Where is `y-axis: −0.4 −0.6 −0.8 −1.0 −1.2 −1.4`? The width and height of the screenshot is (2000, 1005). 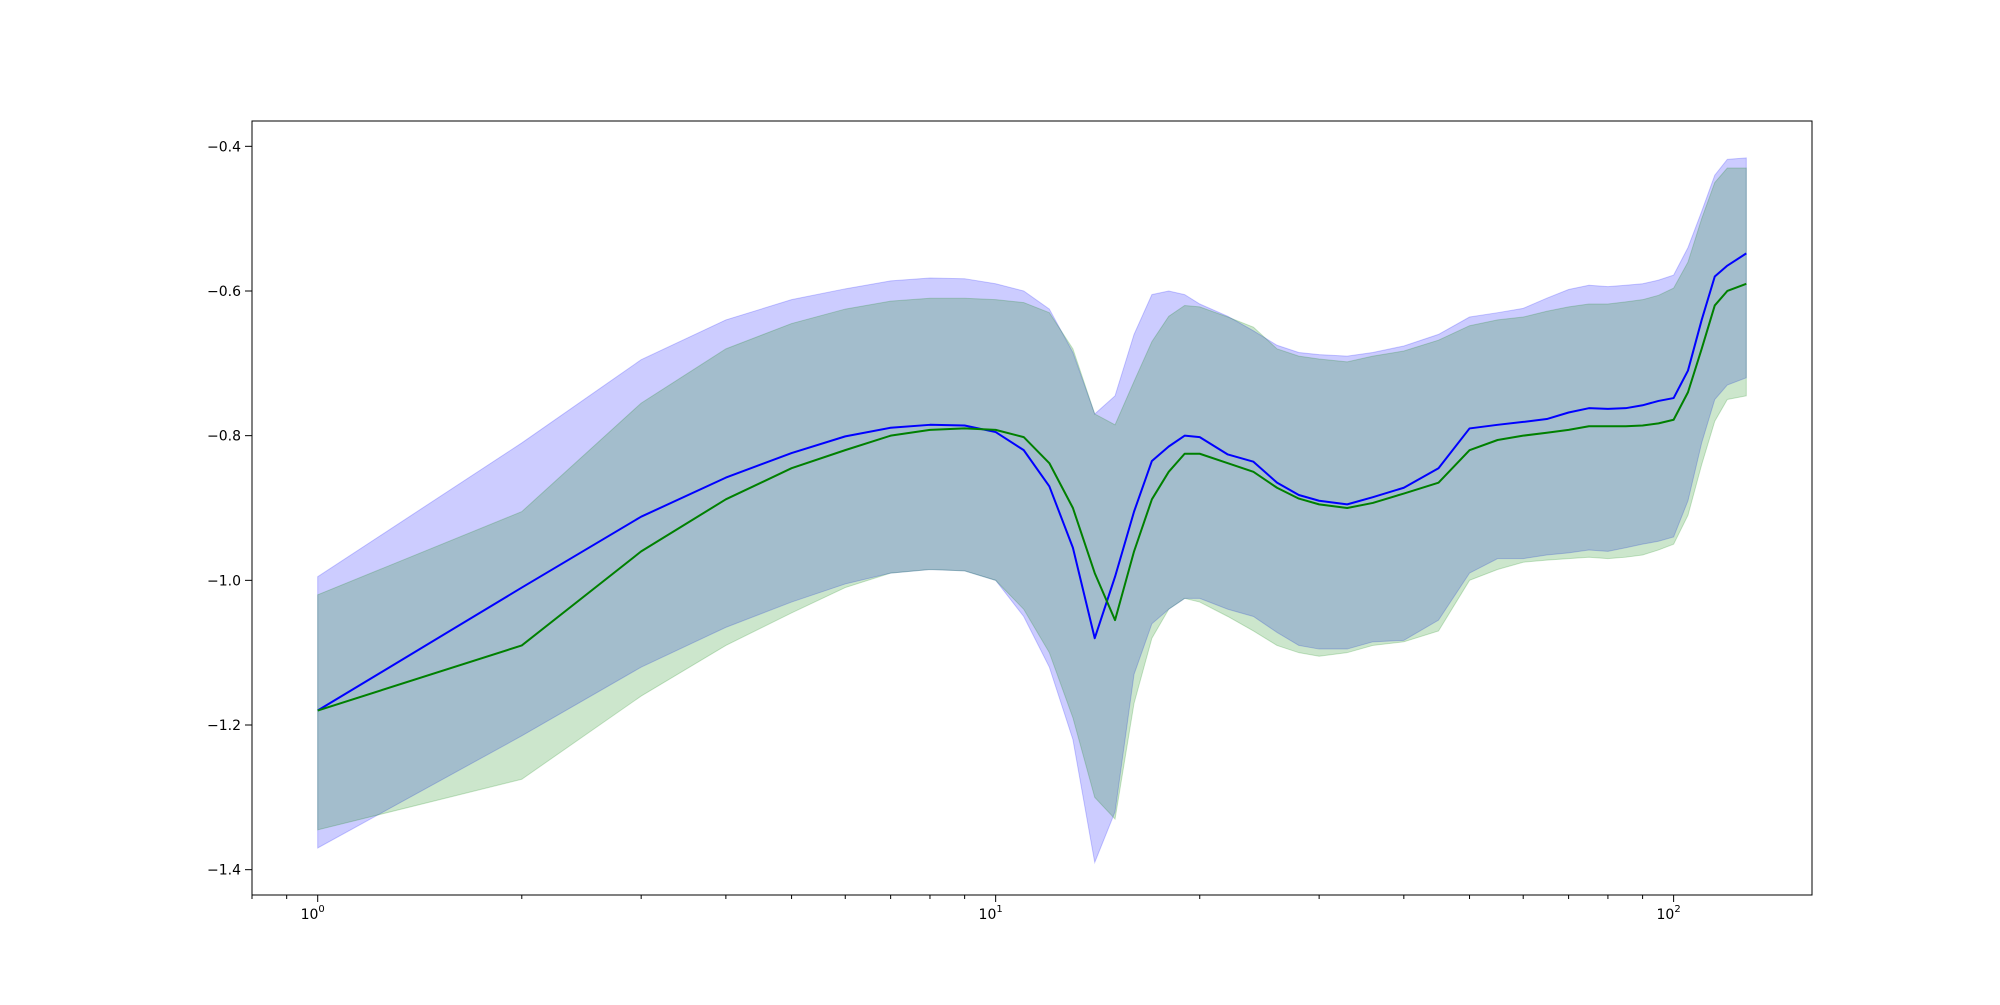
y-axis: −0.4 −0.6 −0.8 −1.0 −1.2 −1.4 is located at coordinates (229, 509).